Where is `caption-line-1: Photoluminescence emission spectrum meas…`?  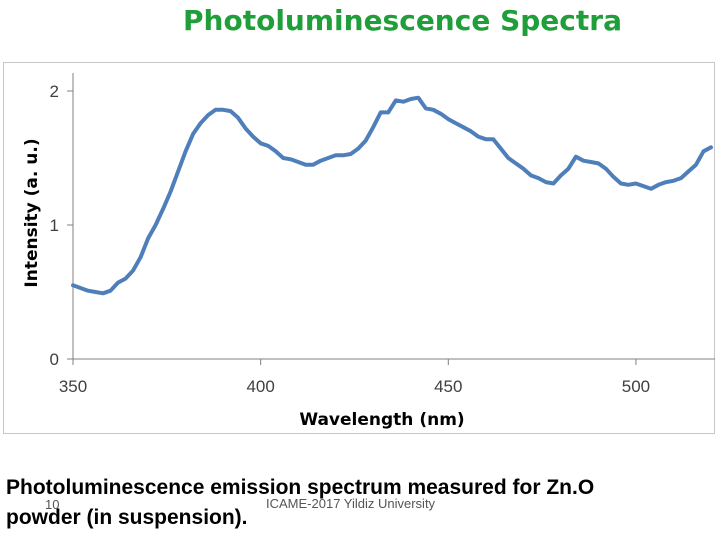 caption-line-1: Photoluminescence emission spectrum meas… is located at coordinates (300, 487).